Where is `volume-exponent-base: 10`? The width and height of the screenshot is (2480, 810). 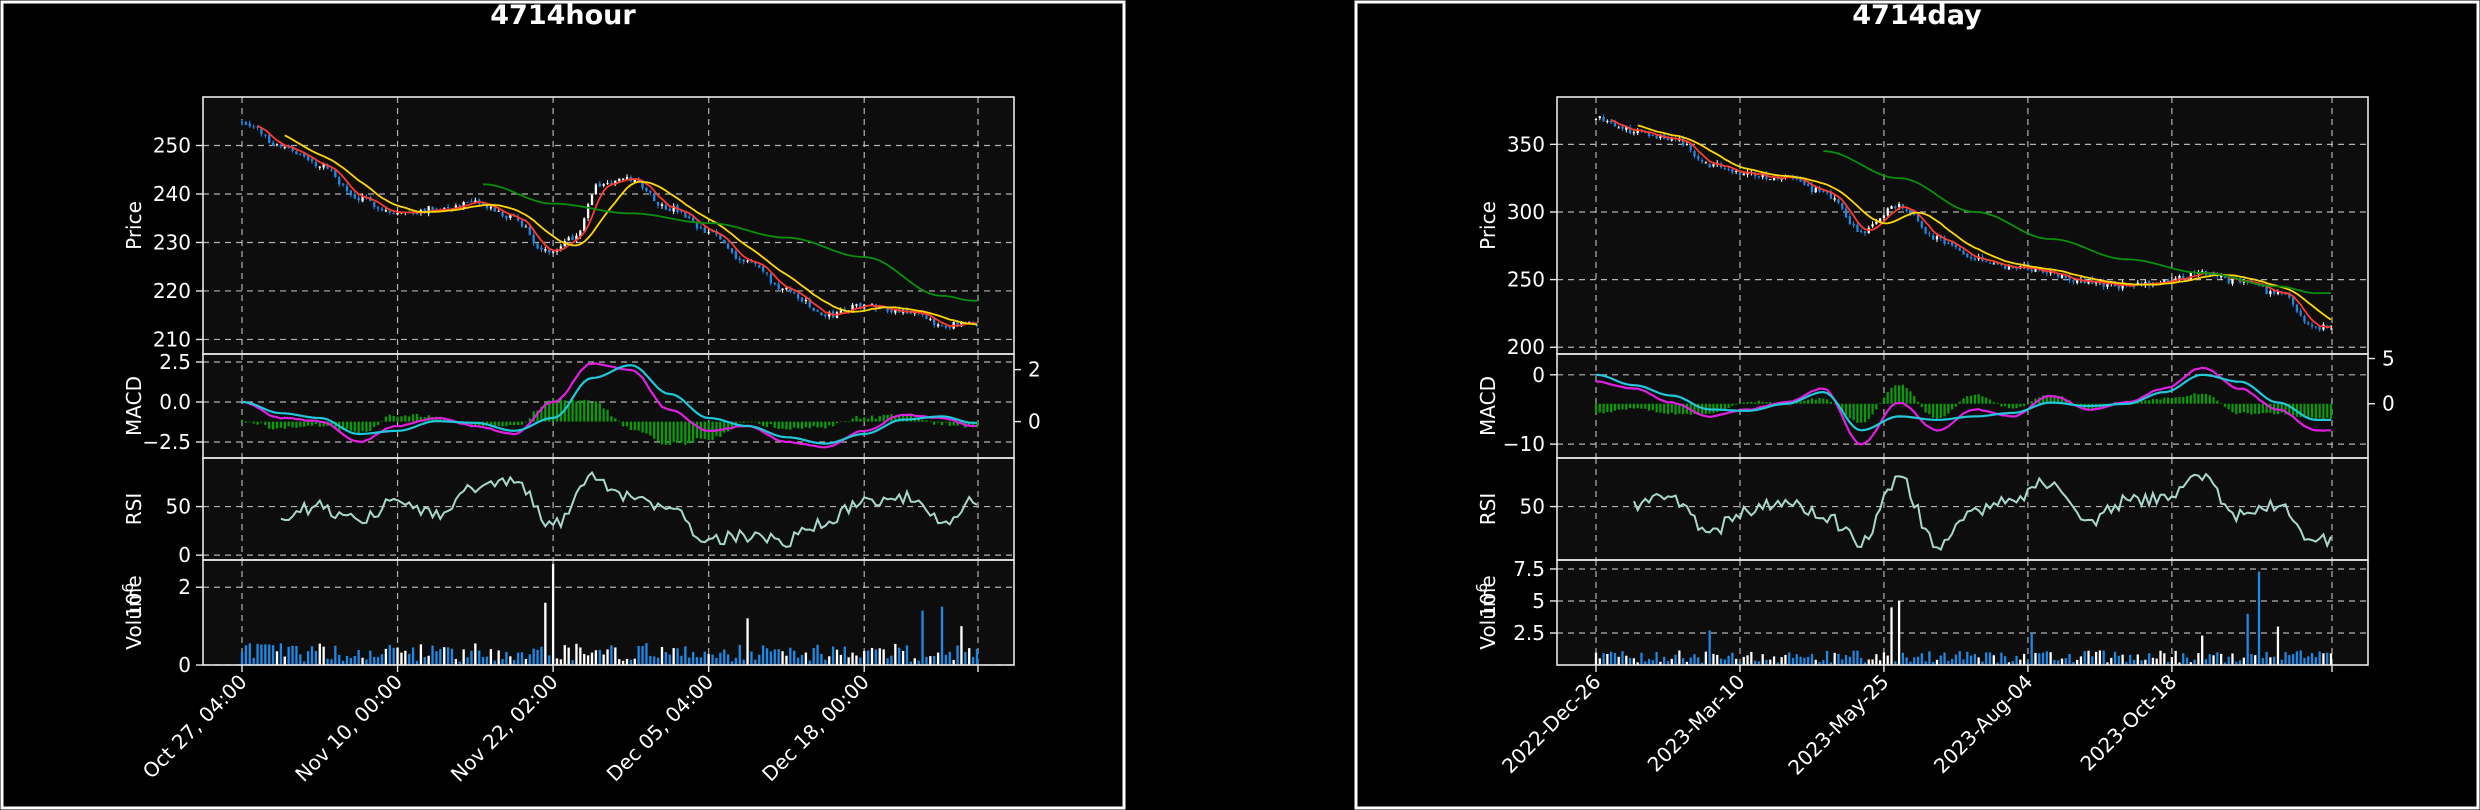
volume-exponent-base: 10 is located at coordinates (1488, 605).